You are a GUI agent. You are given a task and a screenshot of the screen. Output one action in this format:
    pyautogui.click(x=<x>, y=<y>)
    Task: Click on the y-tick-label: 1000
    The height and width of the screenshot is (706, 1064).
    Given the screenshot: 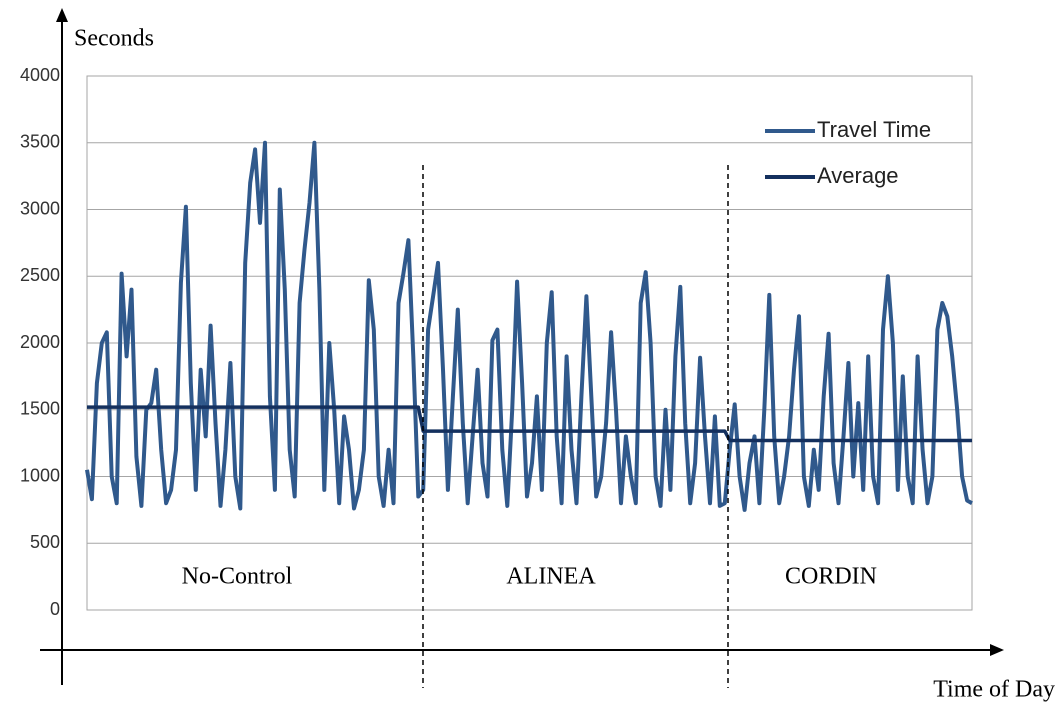 What is the action you would take?
    pyautogui.click(x=40, y=475)
    